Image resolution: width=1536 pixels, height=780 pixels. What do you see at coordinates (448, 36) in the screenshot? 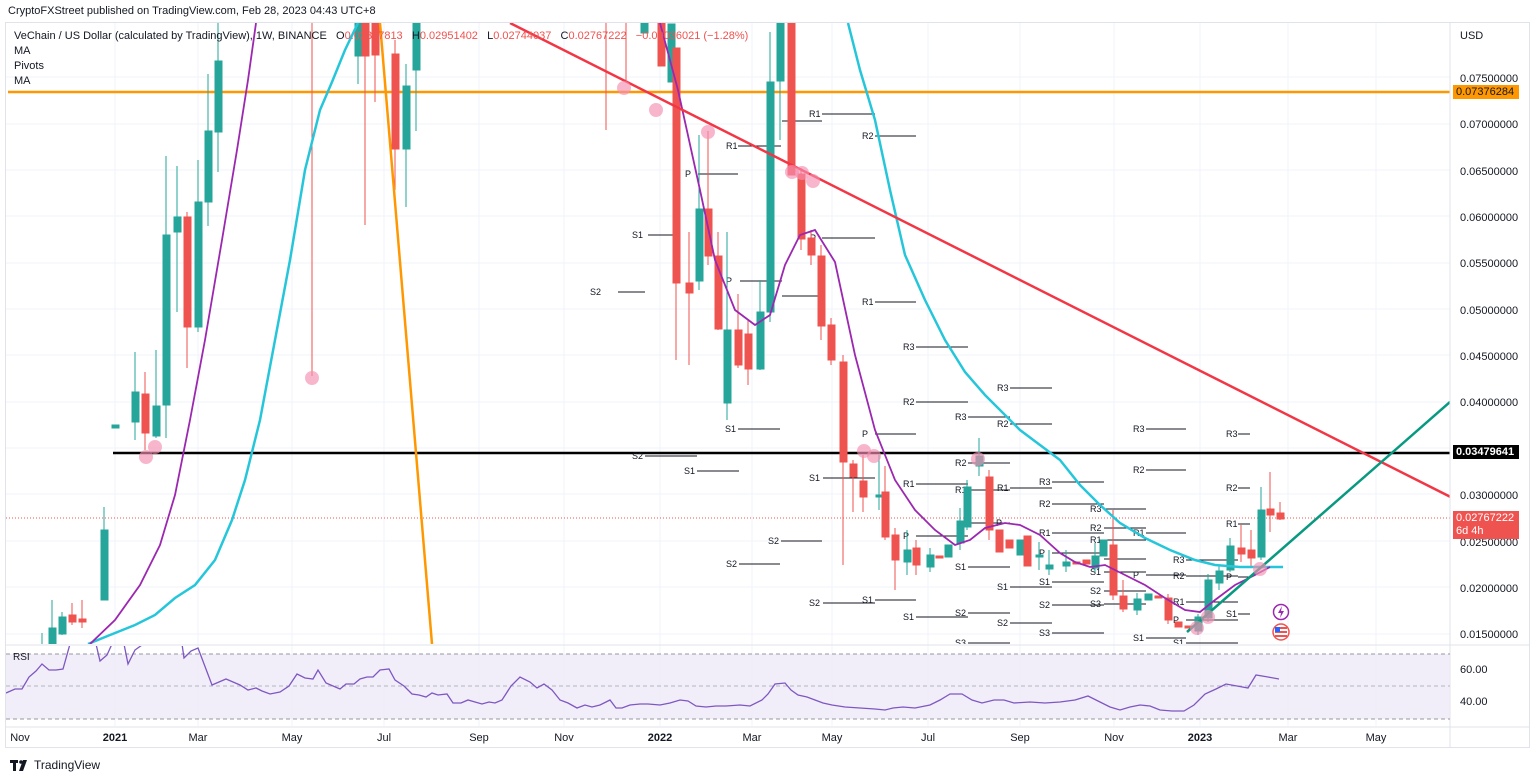
I see `high-value: 0.02951402` at bounding box center [448, 36].